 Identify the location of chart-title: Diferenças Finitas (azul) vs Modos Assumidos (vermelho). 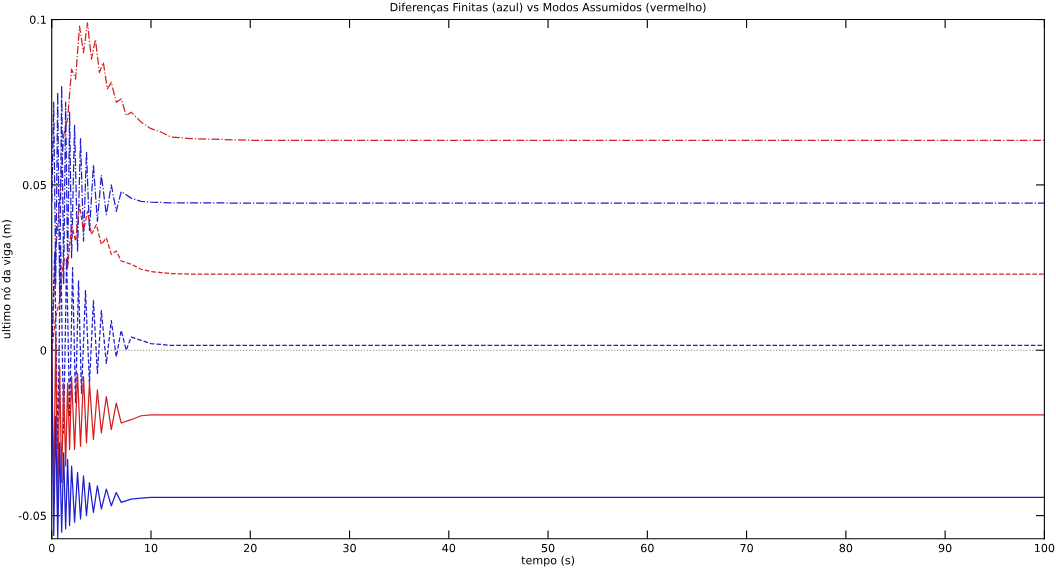
(548, 8).